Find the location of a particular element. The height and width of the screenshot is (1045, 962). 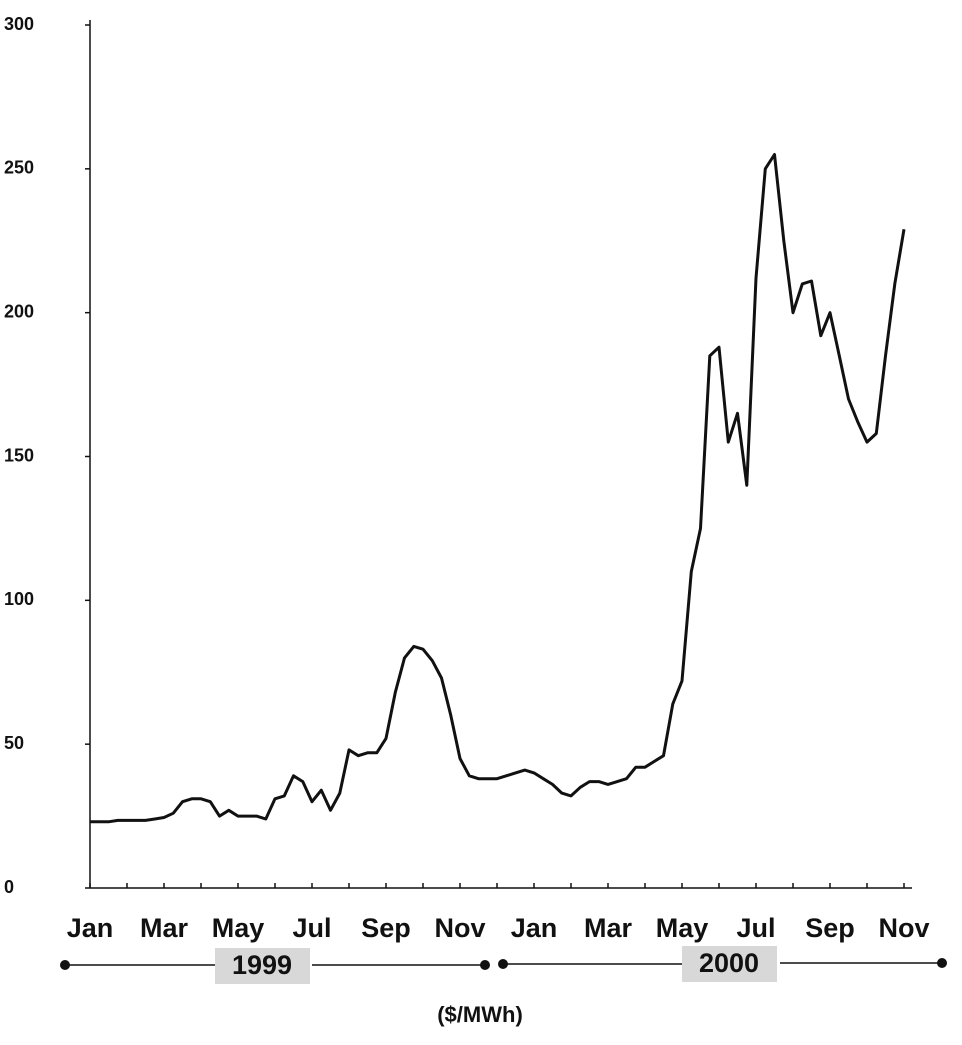

y-tick-label: 150 is located at coordinates (19, 455).